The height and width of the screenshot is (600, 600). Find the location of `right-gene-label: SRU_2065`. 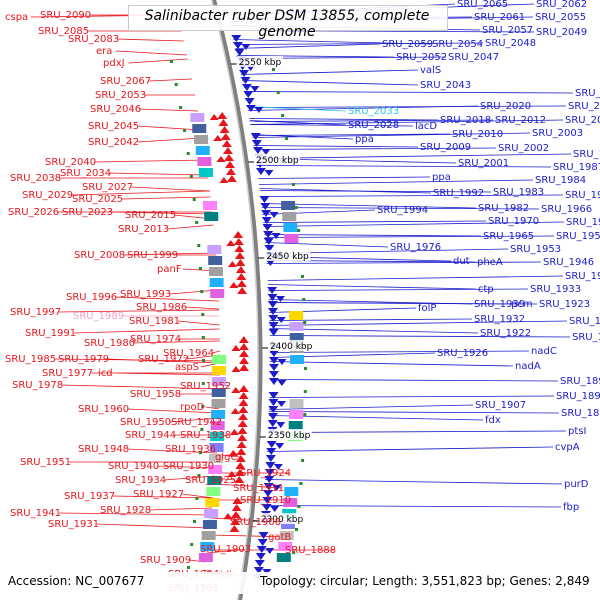

right-gene-label: SRU_2065 is located at coordinates (482, 5).